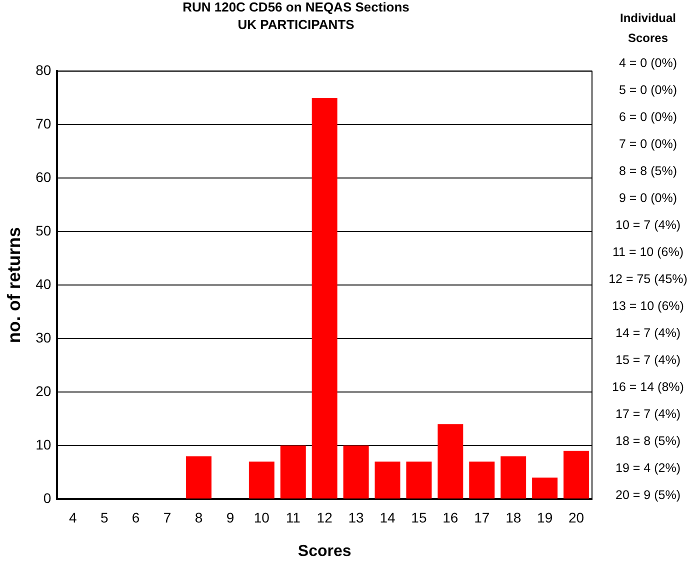  What do you see at coordinates (648, 117) in the screenshot?
I see `text: 6 = 0 (0%)` at bounding box center [648, 117].